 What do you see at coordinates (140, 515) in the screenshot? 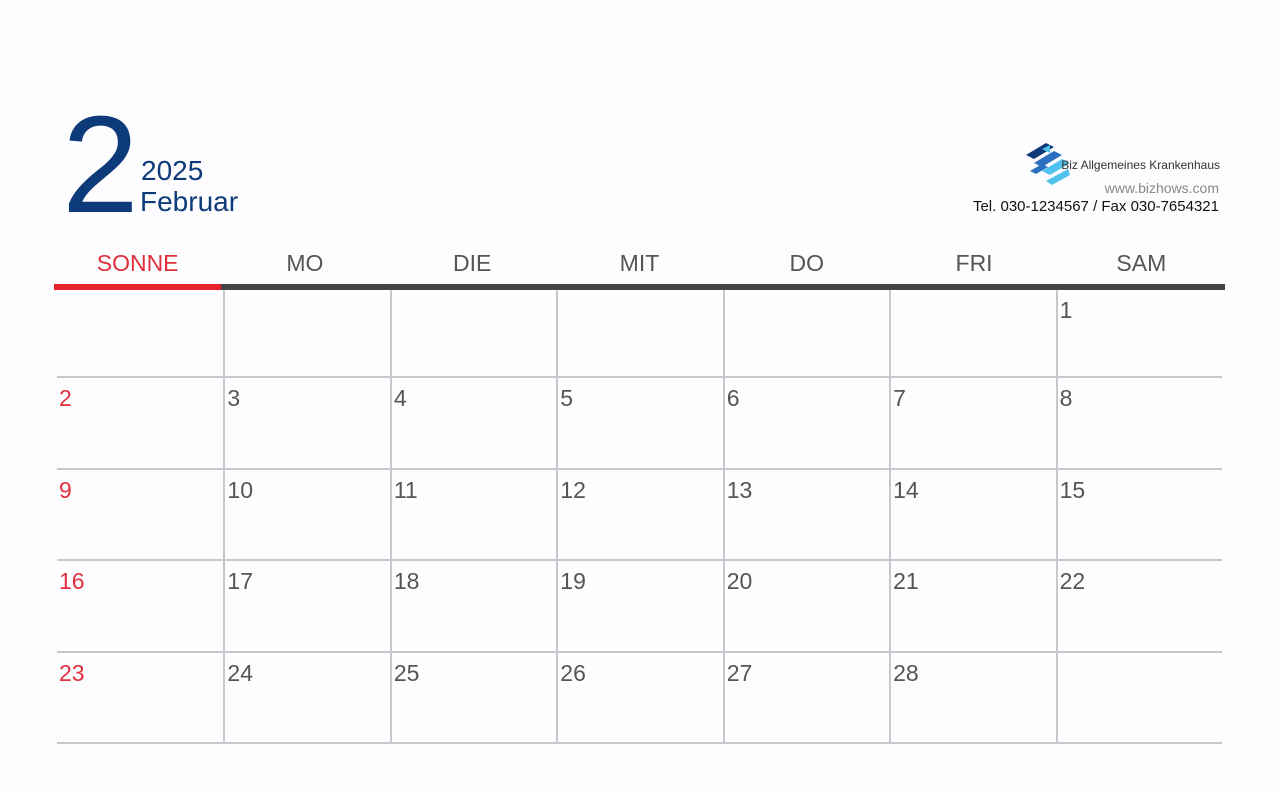
I see `day-cell: 9` at bounding box center [140, 515].